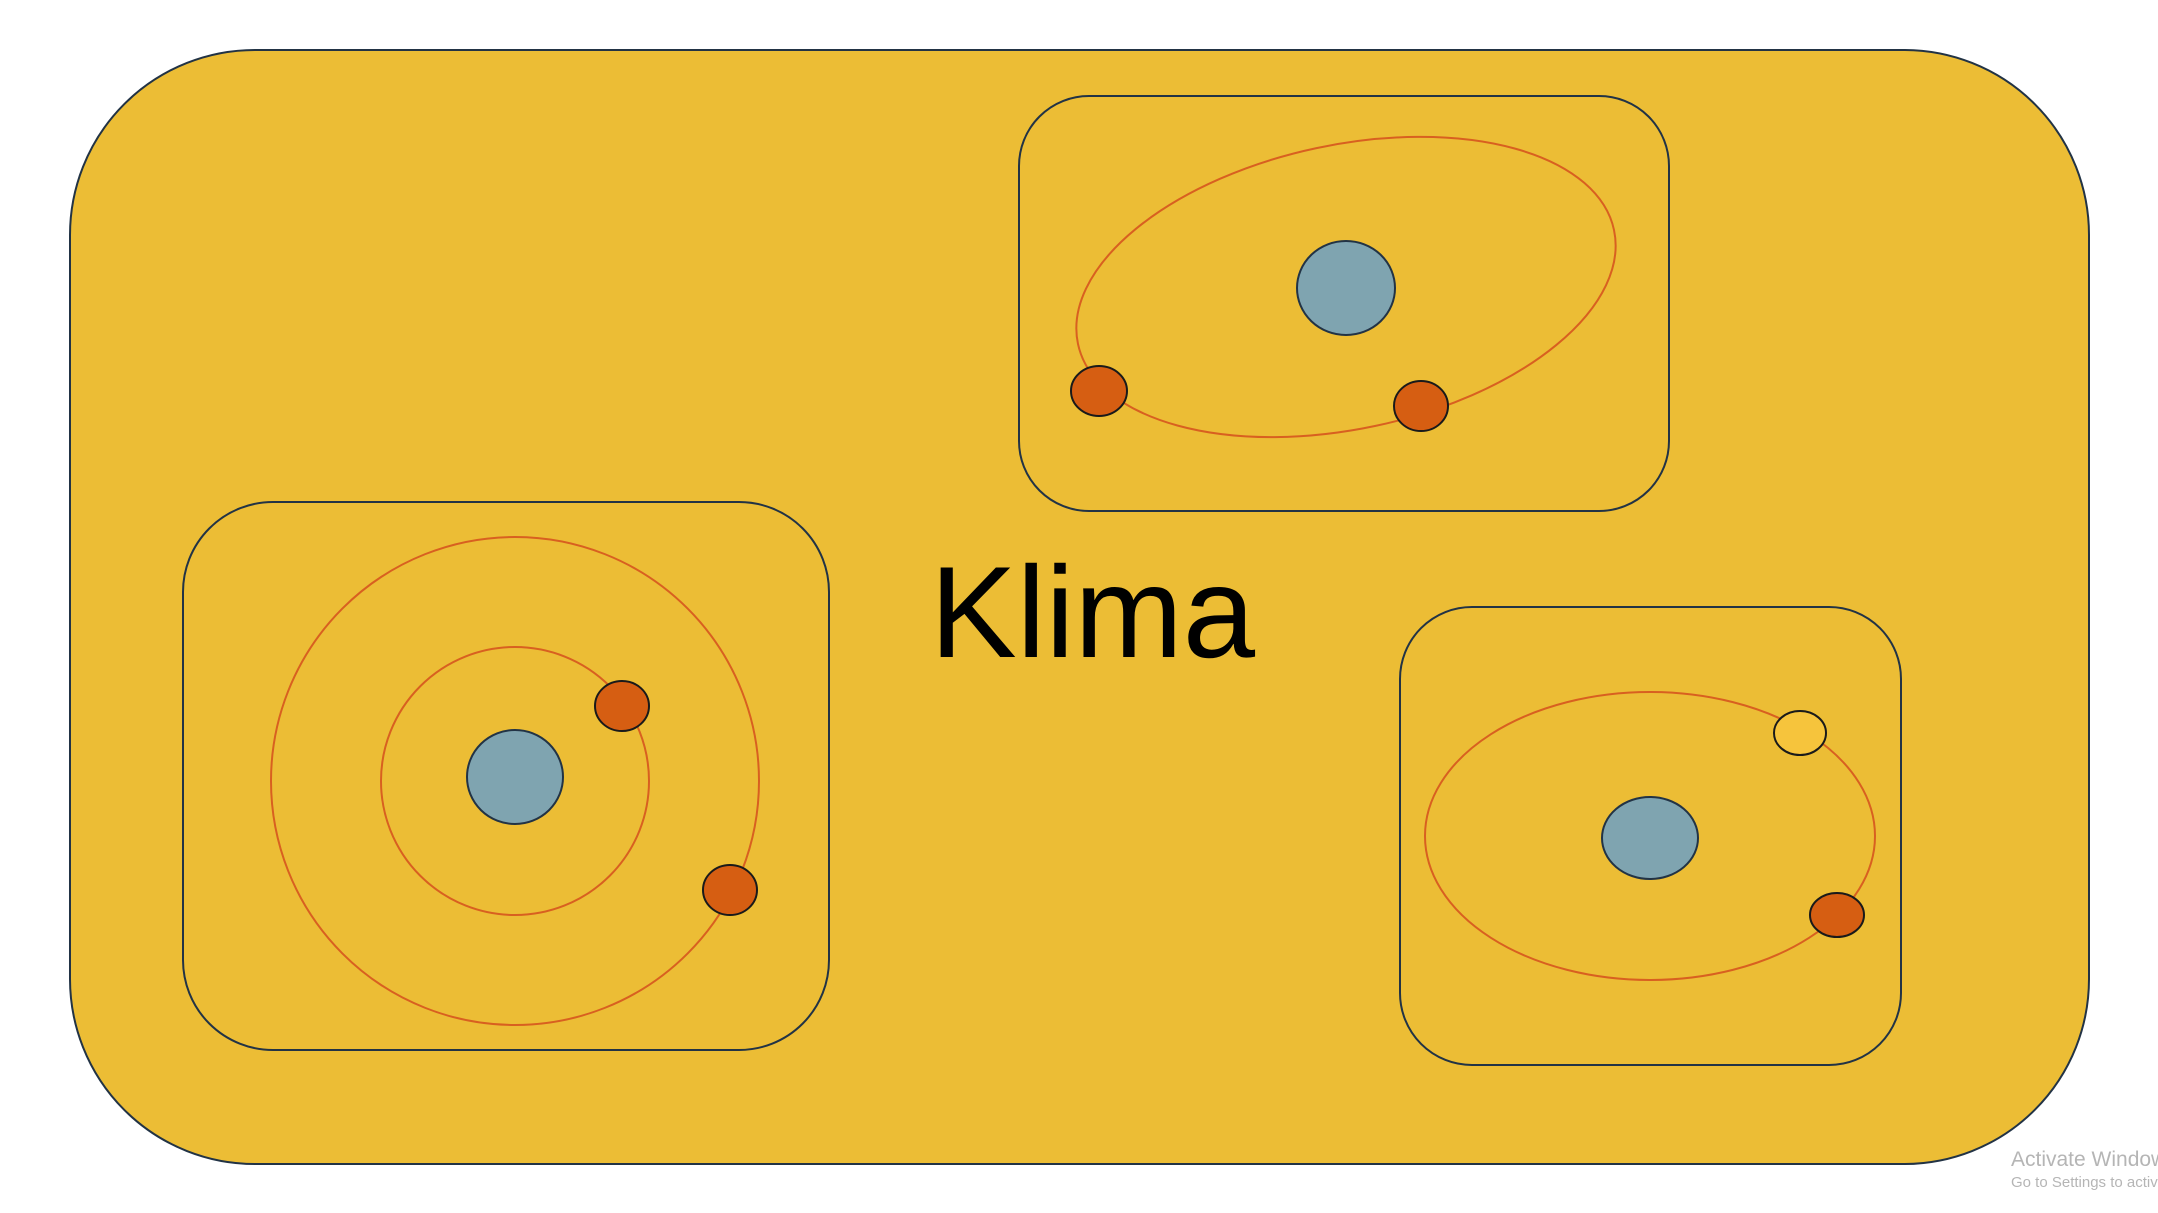  What do you see at coordinates (2084, 1159) in the screenshot?
I see `watermark-title: Activate Windows` at bounding box center [2084, 1159].